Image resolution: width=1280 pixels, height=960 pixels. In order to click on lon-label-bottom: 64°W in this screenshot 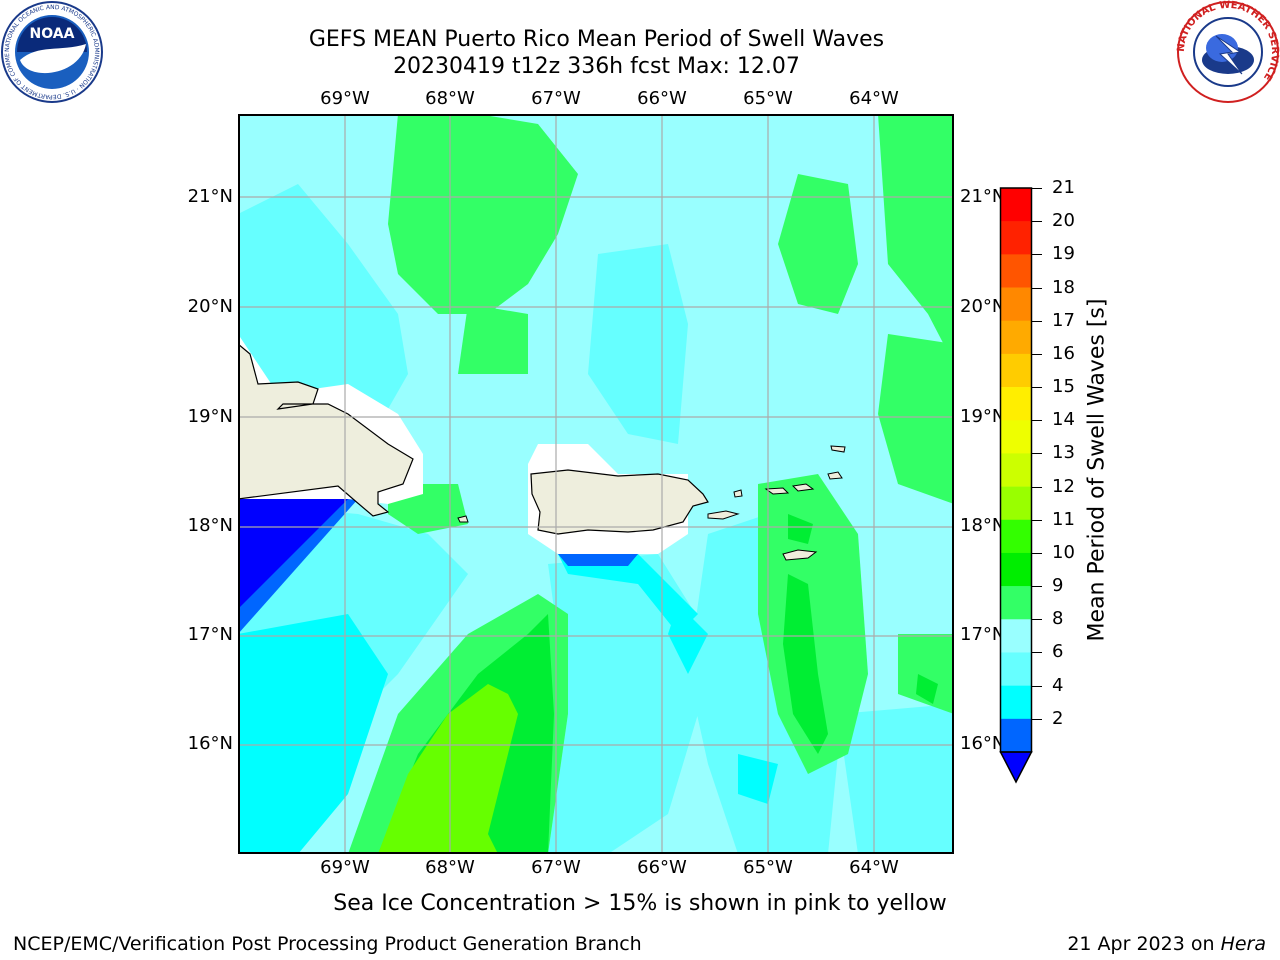, I will do `click(874, 867)`.